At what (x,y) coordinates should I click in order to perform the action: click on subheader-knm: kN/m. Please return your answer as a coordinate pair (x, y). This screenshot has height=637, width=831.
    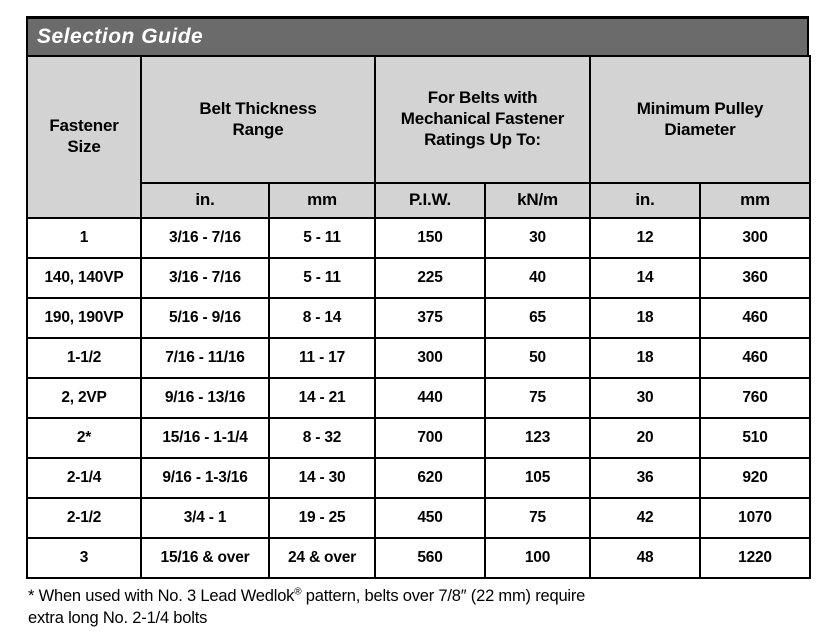
    Looking at the image, I should click on (537, 200).